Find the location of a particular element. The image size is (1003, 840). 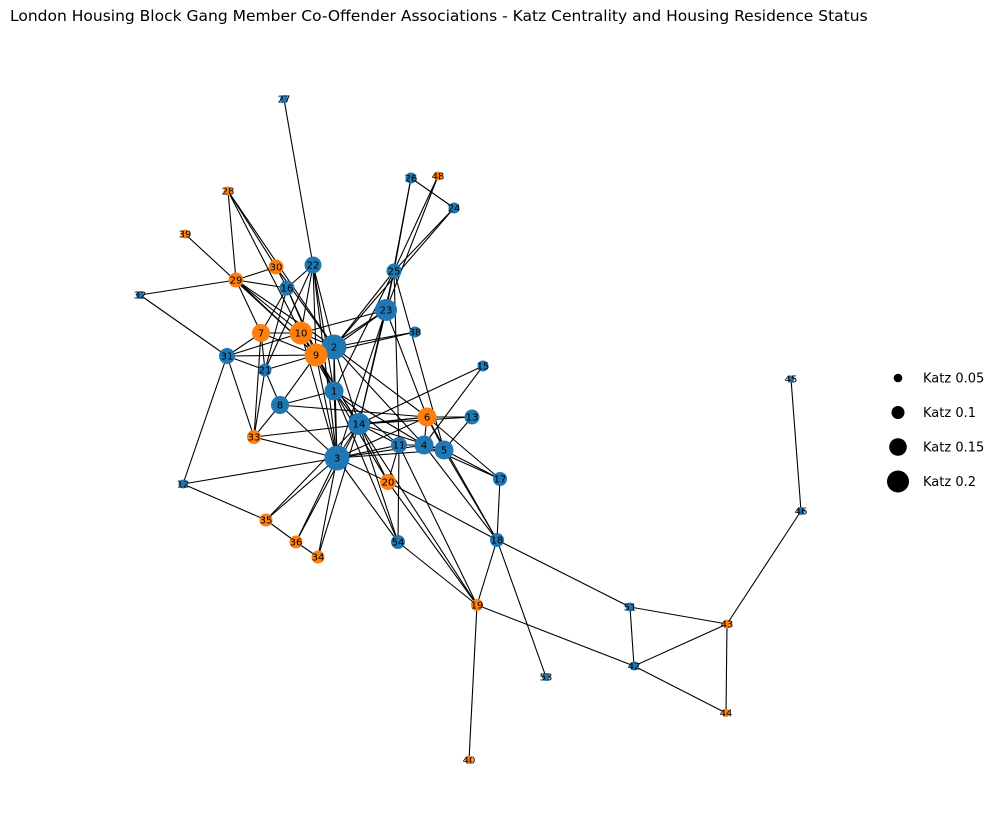

node-51: 51 is located at coordinates (630, 608).